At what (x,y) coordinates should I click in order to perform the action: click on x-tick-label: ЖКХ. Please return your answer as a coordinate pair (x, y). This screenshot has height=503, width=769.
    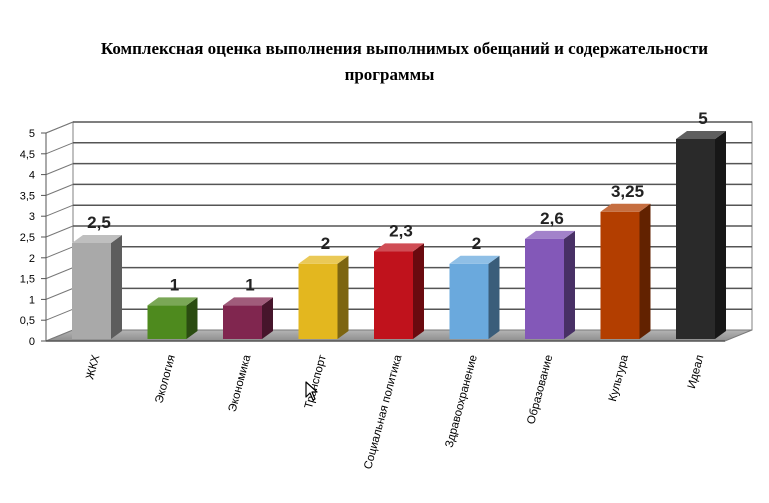
    Looking at the image, I should click on (93, 367).